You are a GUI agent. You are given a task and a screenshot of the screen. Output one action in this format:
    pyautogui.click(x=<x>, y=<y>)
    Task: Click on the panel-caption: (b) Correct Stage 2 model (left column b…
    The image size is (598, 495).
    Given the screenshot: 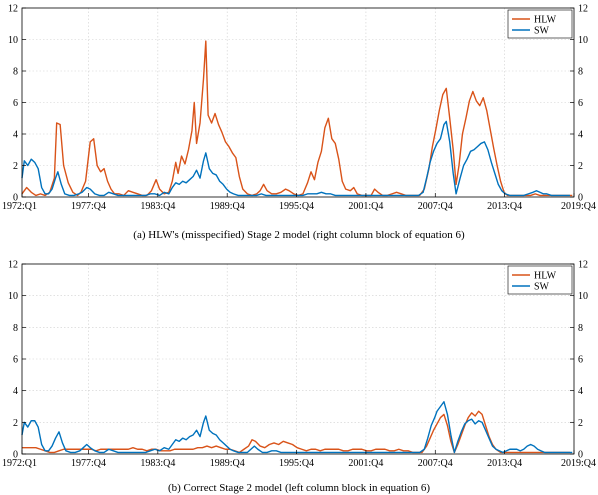 What is the action you would take?
    pyautogui.click(x=299, y=488)
    